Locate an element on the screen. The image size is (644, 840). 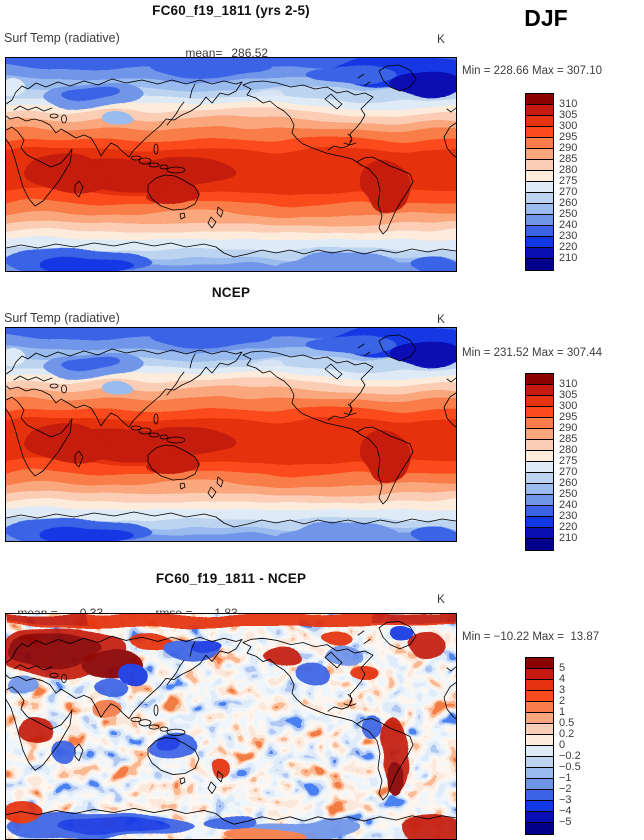
colorbar-tick-label: 0 is located at coordinates (562, 745).